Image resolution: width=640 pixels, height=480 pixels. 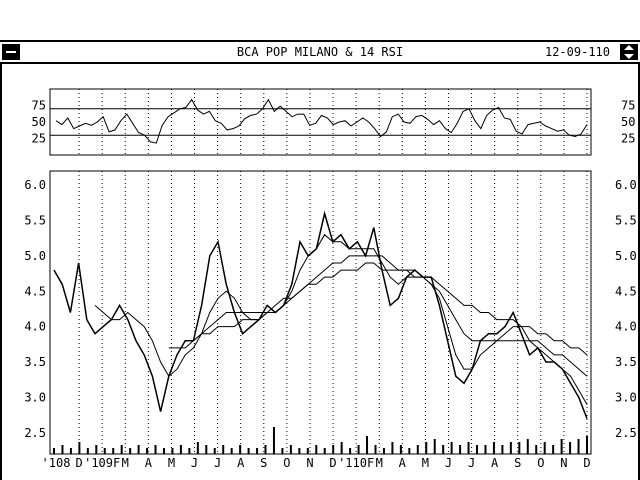 What do you see at coordinates (629, 52) in the screenshot?
I see `updown-arrow-icon` at bounding box center [629, 52].